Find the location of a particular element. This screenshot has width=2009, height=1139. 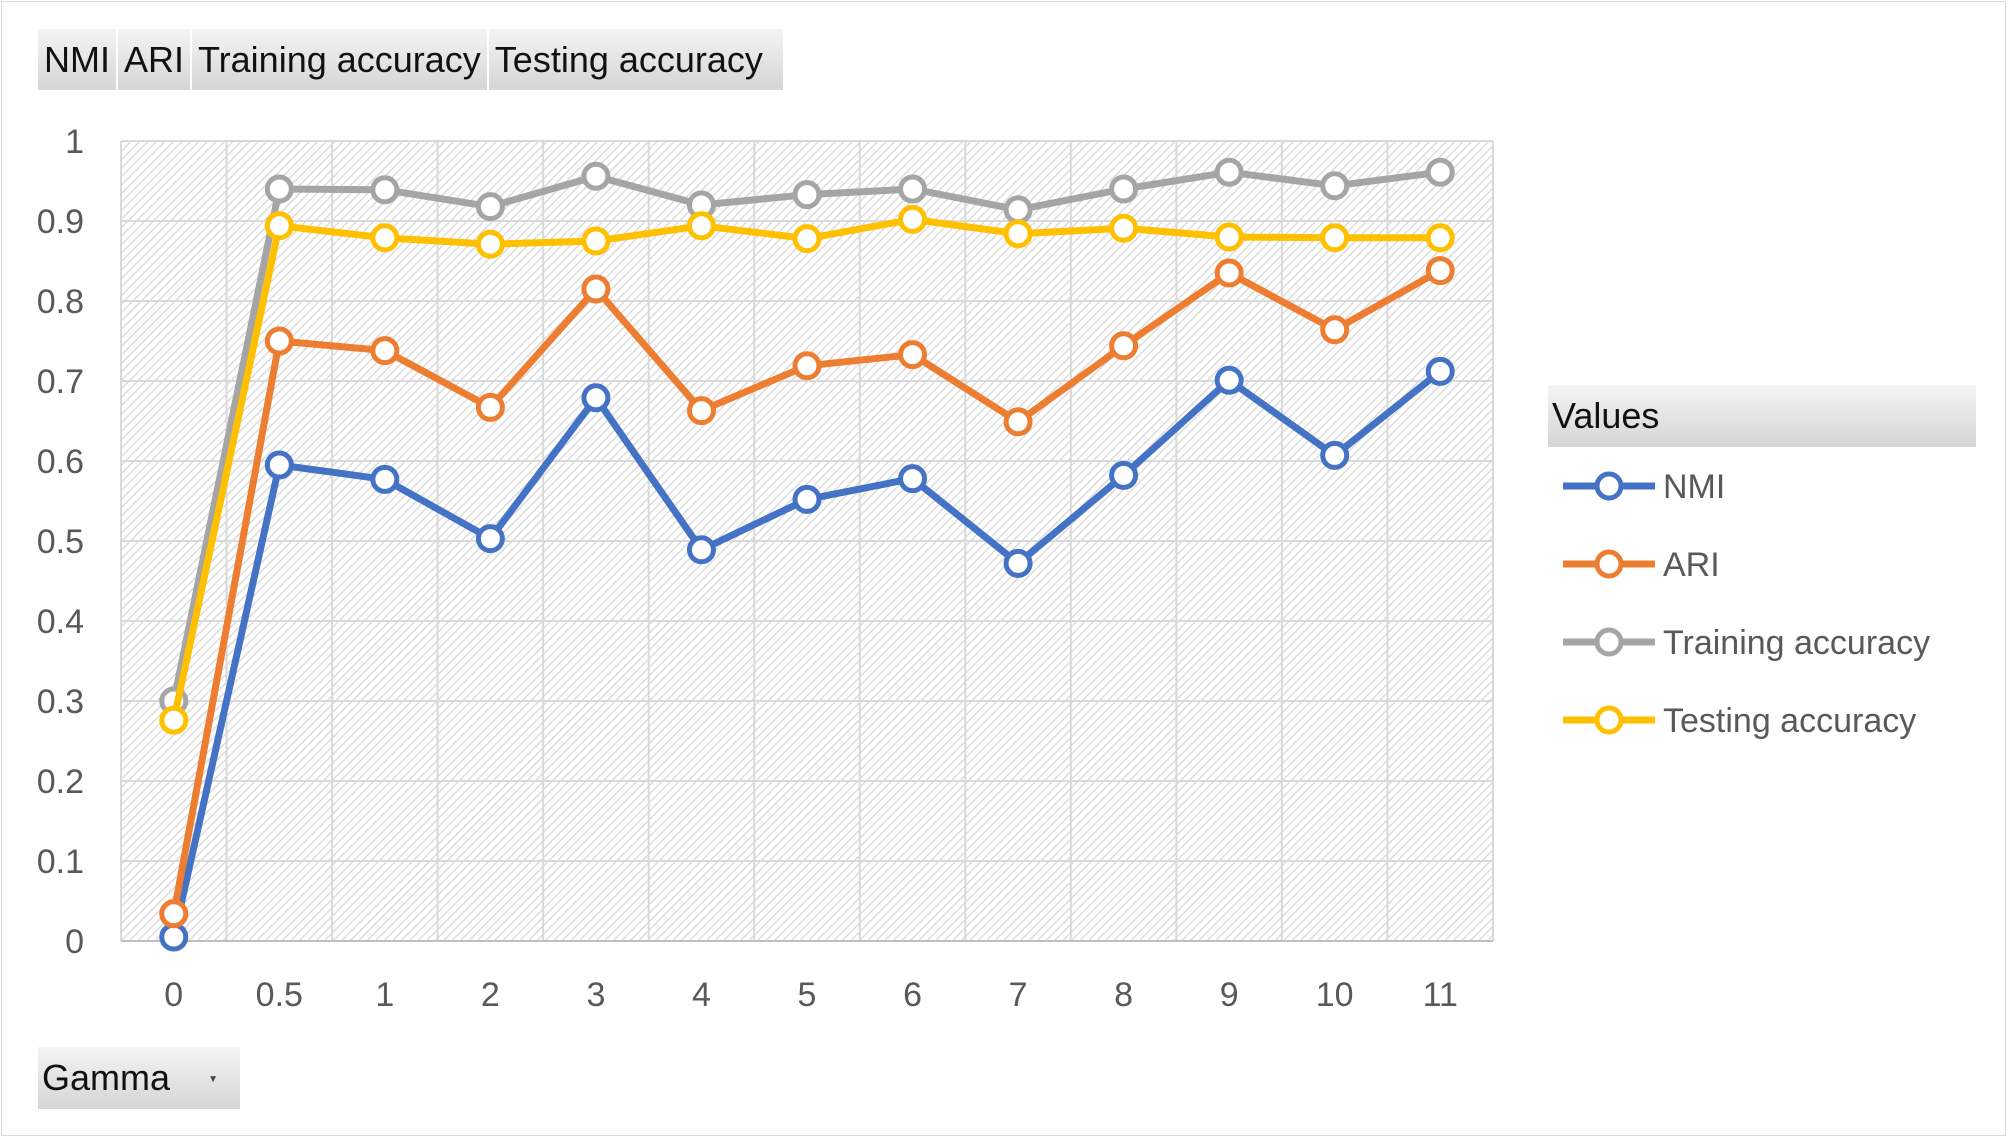

y-tick-label: 0 is located at coordinates (74, 942).